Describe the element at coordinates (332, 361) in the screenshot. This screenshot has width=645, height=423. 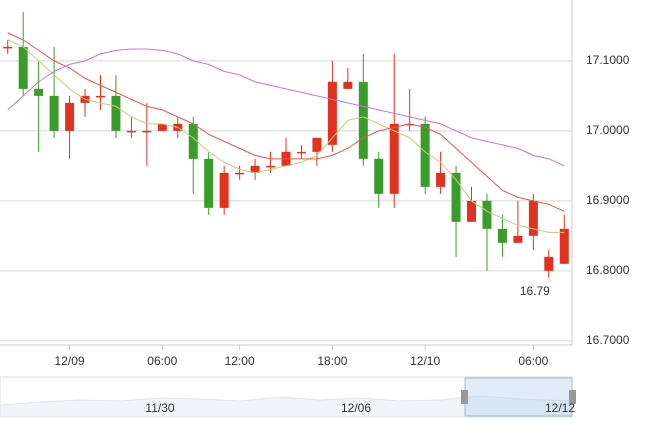
I see `x-tick-label: 18:00` at that location.